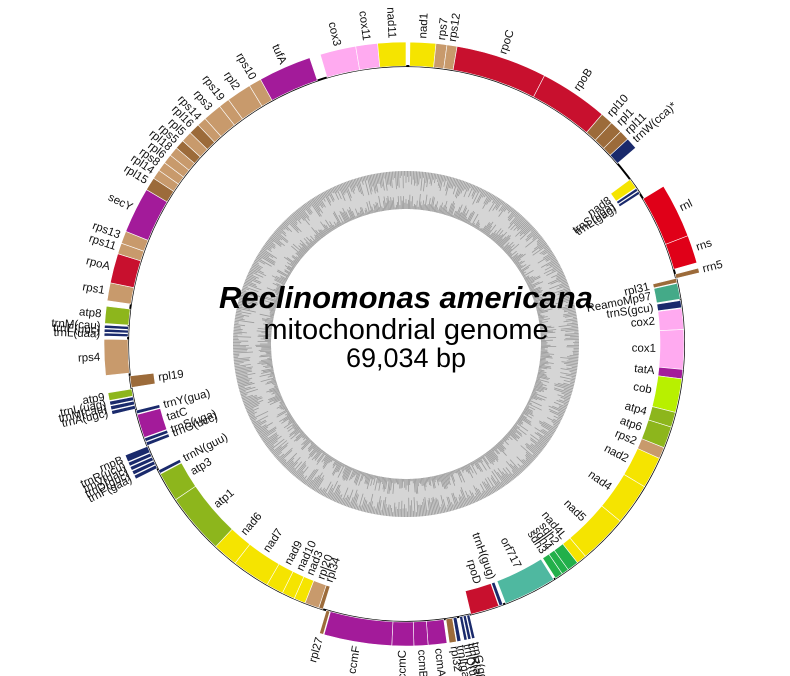  What do you see at coordinates (623, 151) in the screenshot?
I see `gene-block-trnw-cca` at bounding box center [623, 151].